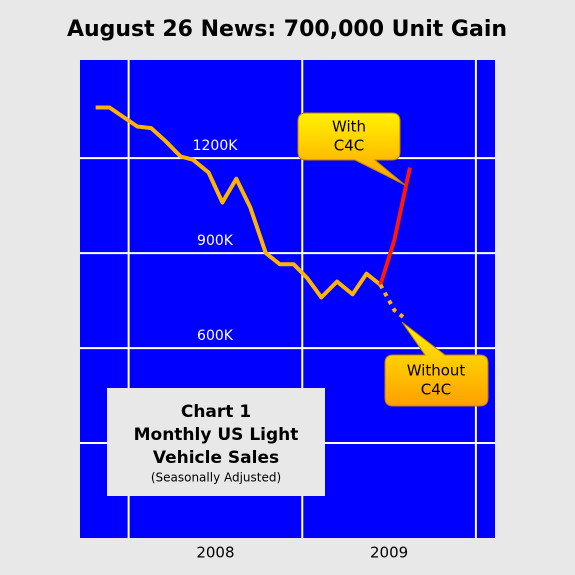 The height and width of the screenshot is (575, 575). Describe the element at coordinates (216, 478) in the screenshot. I see `text-box-note: (Seasonally Adjusted)` at that location.